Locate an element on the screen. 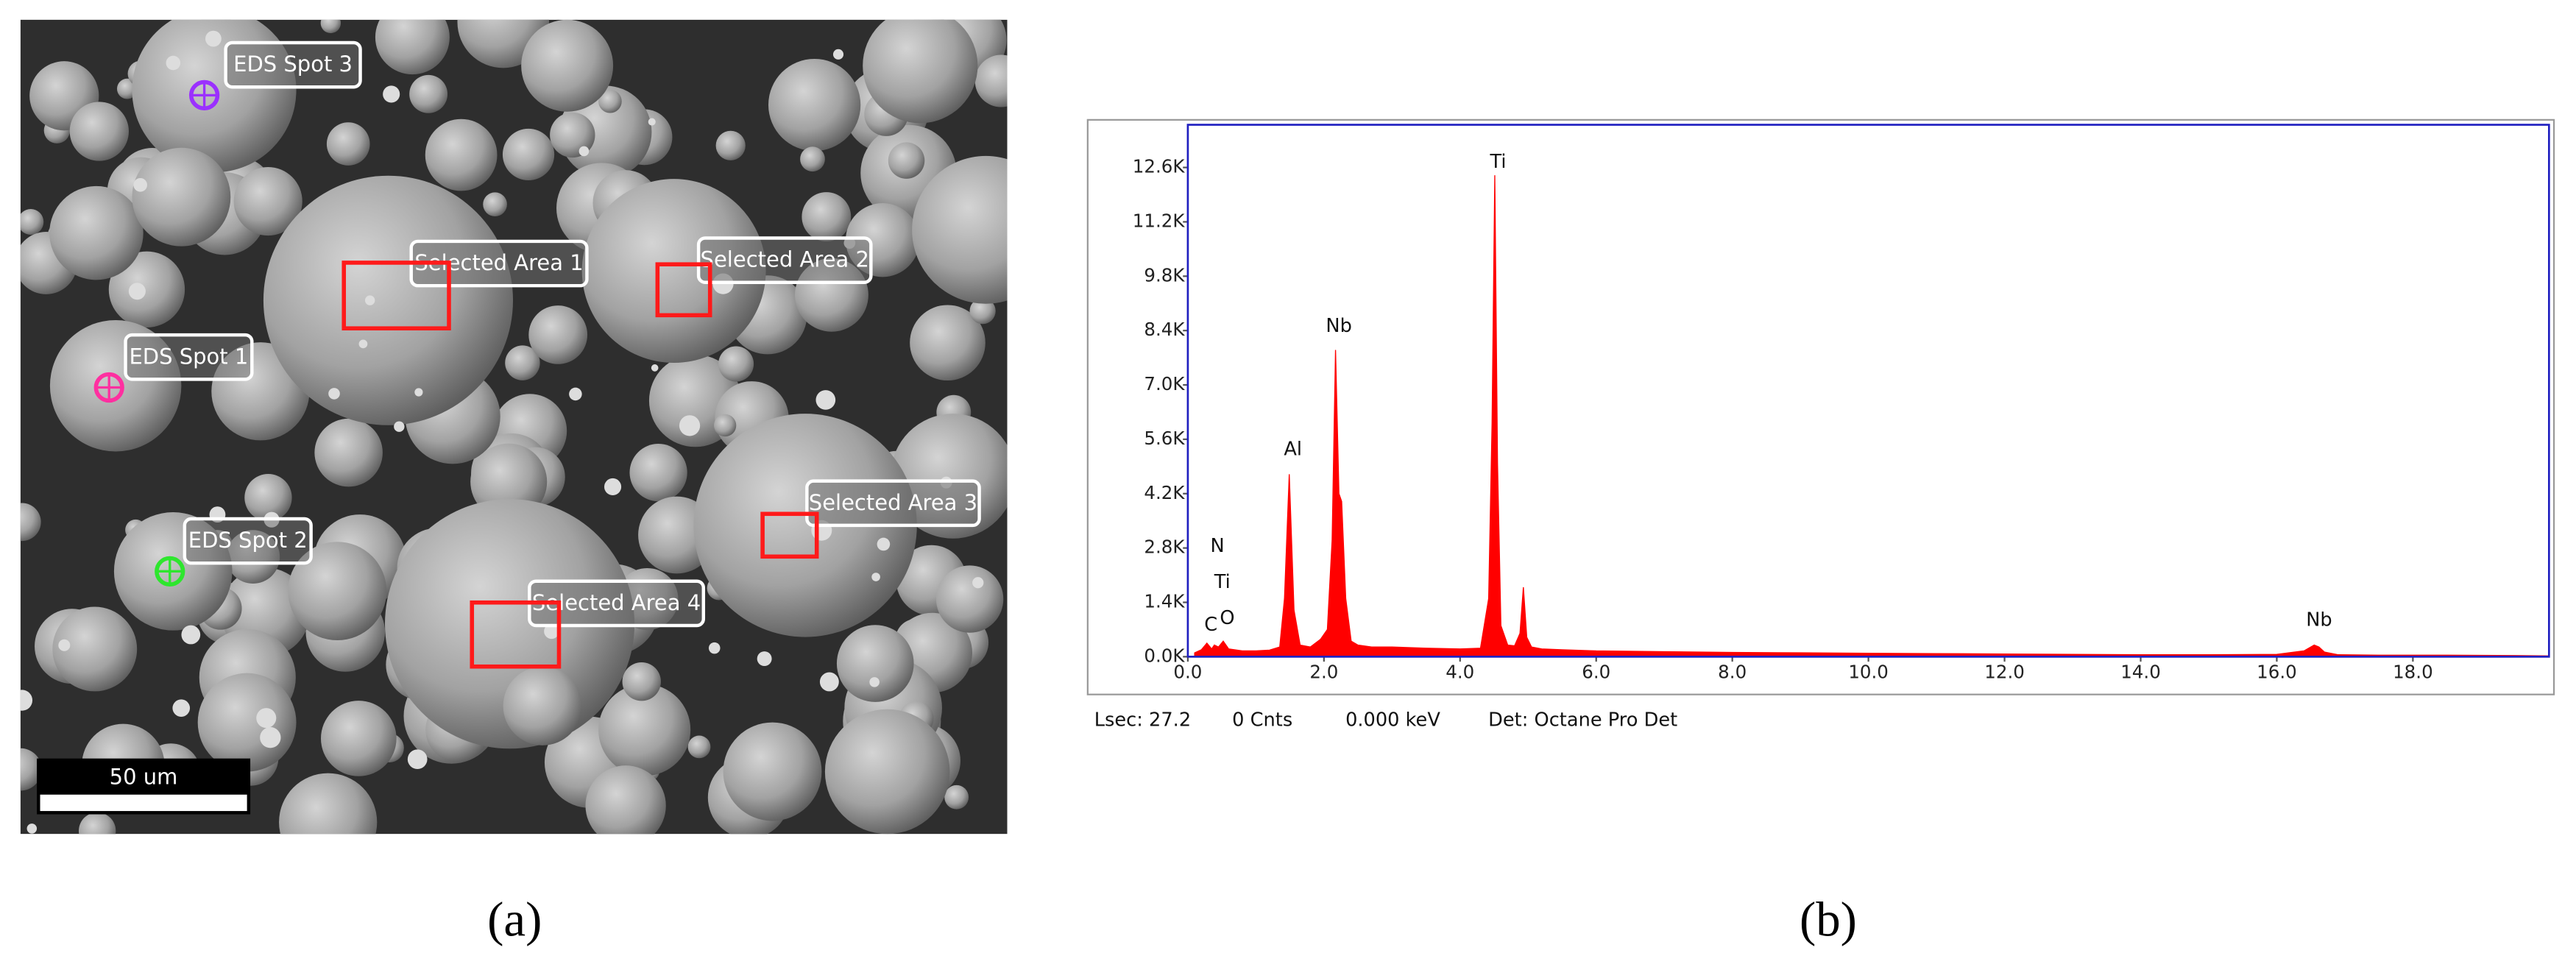 The image size is (2576, 967). y-tick-label: 12.6K is located at coordinates (1159, 166).